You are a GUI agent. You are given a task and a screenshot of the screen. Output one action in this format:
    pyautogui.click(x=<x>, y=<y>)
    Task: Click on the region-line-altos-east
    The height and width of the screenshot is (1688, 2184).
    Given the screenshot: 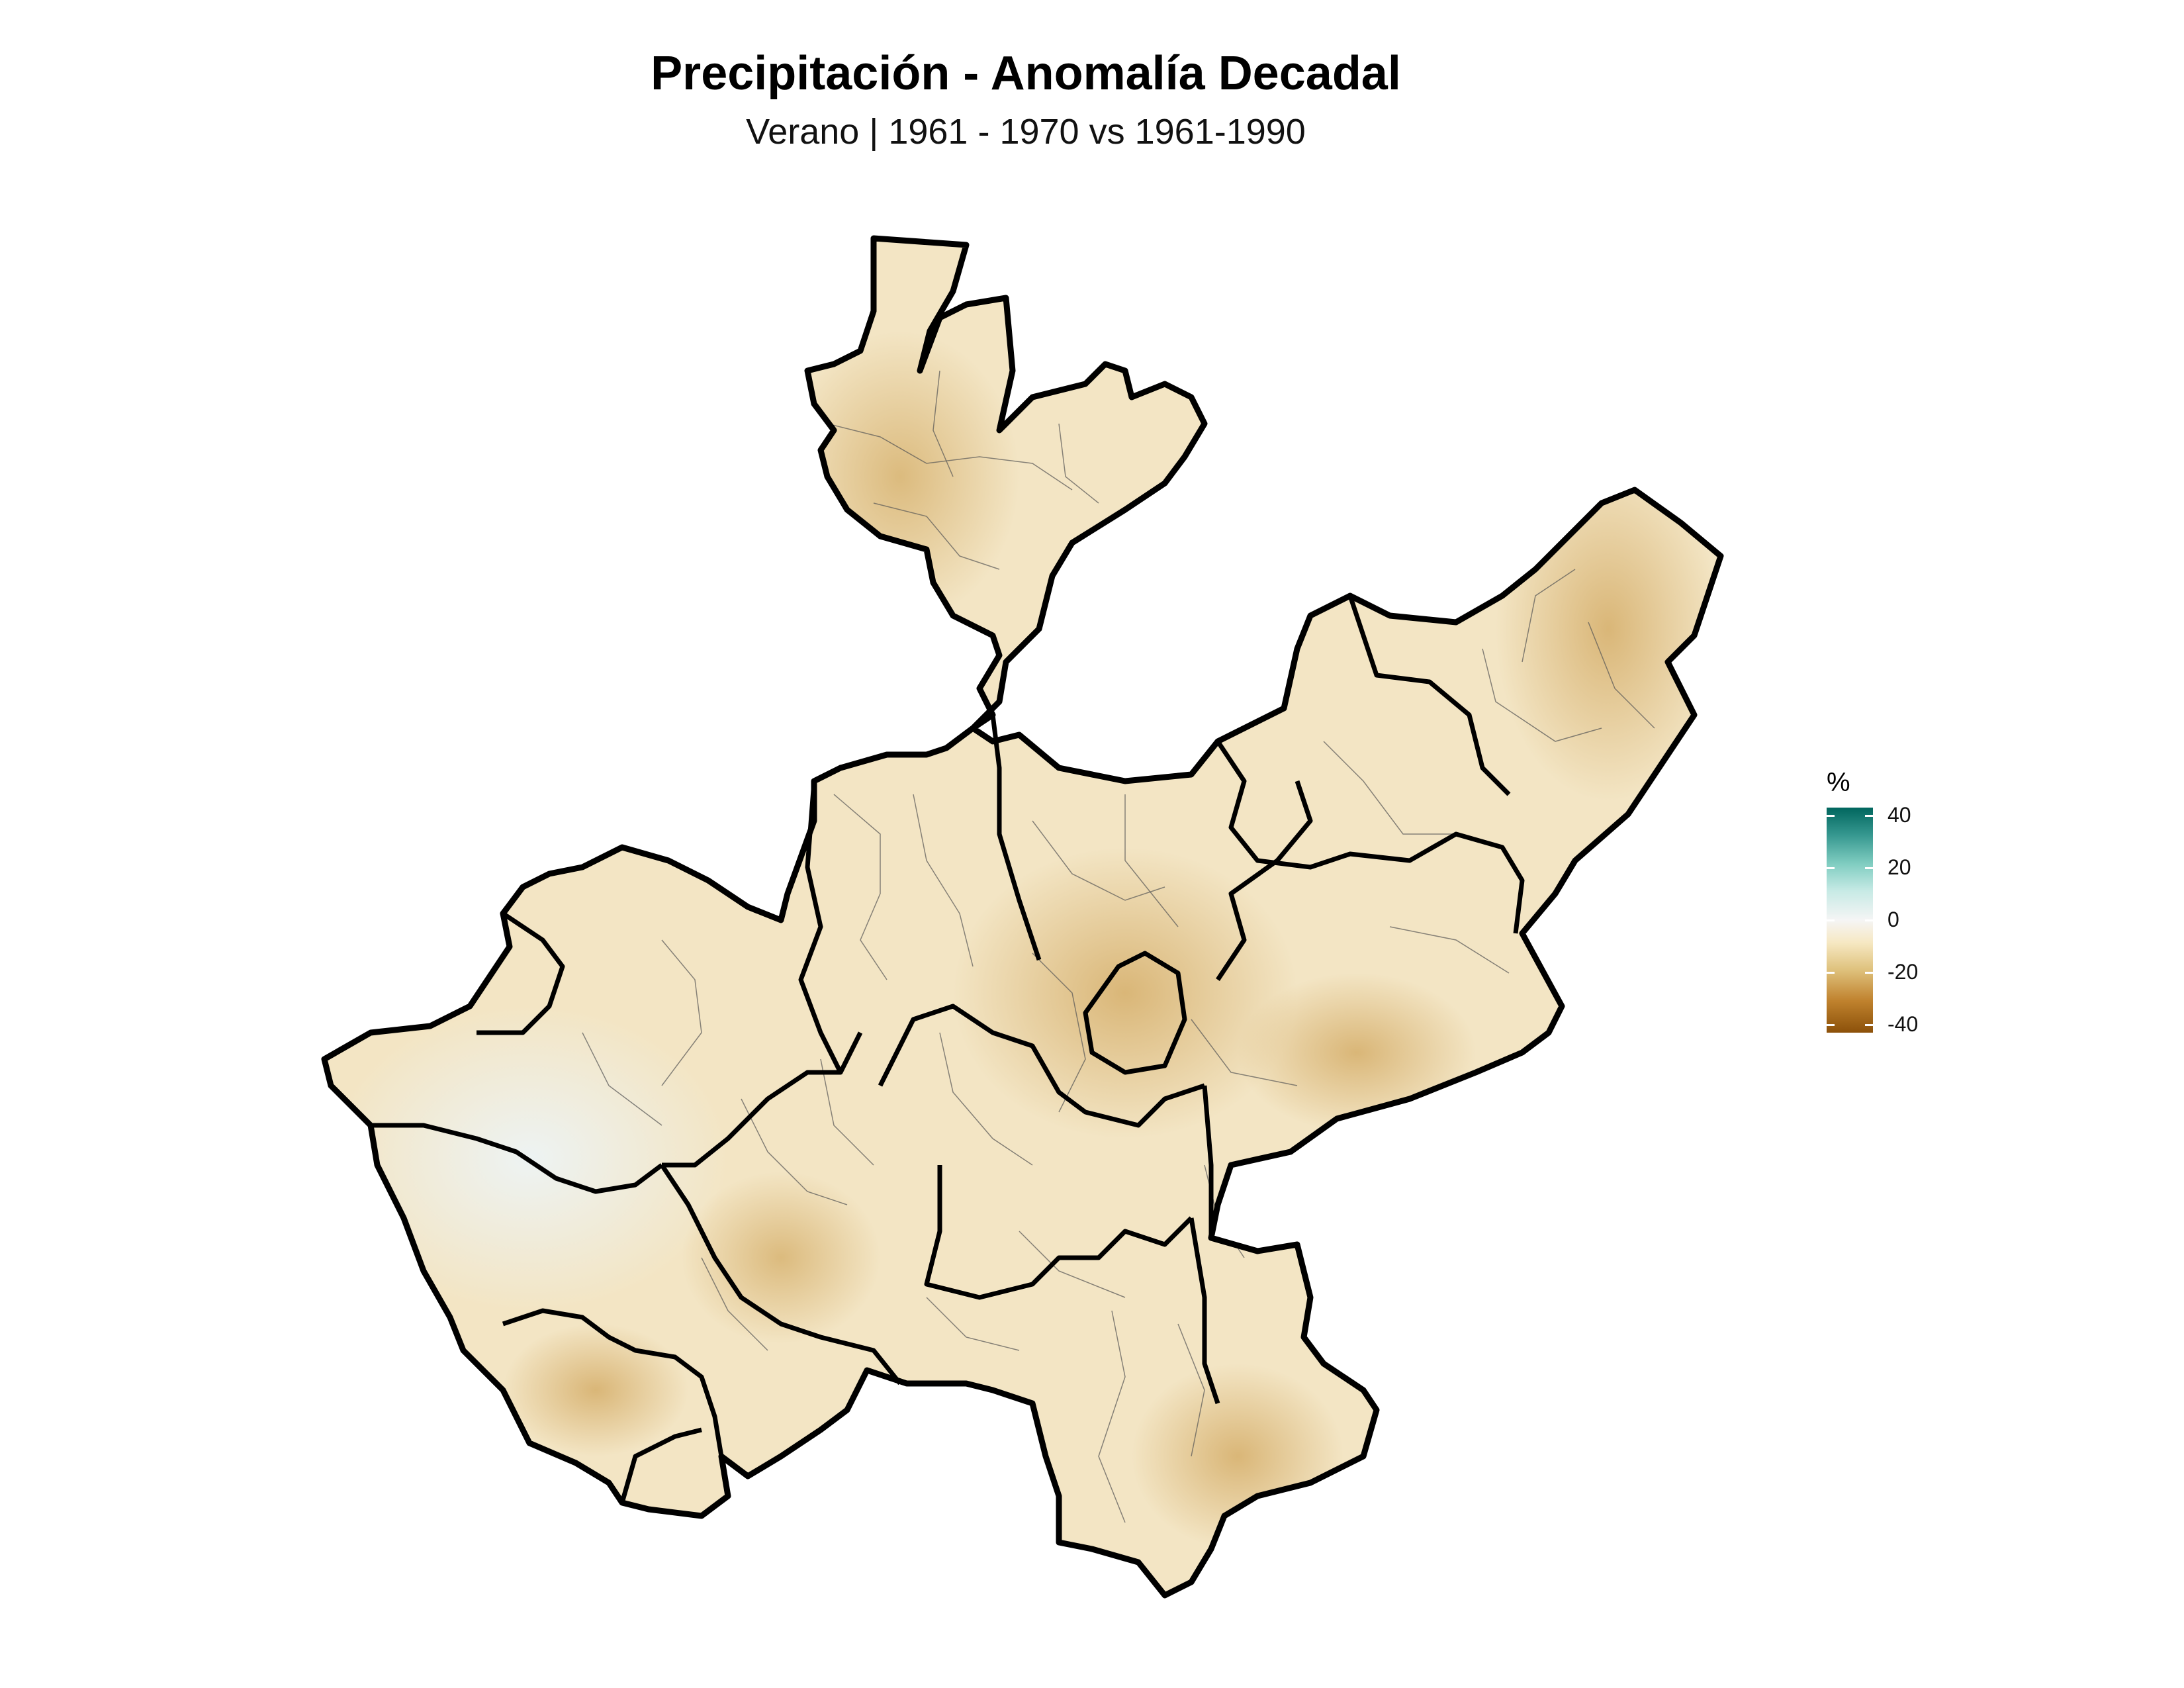 What is the action you would take?
    pyautogui.click(x=1429, y=695)
    